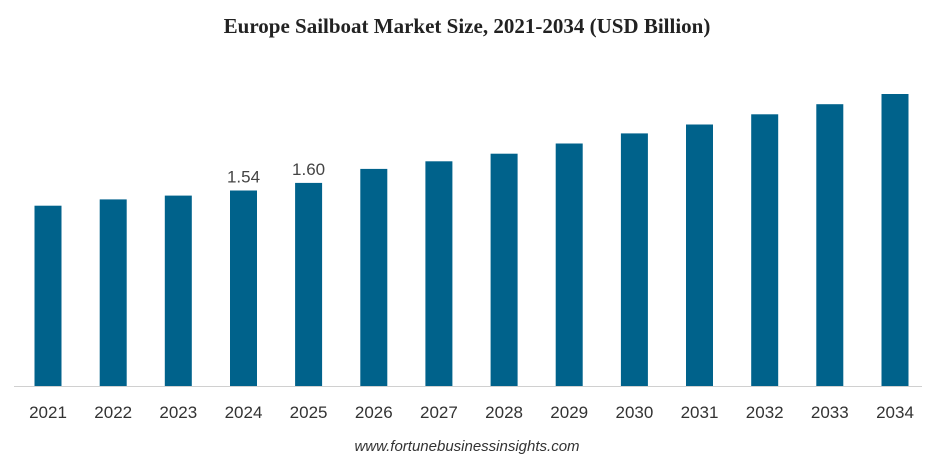  What do you see at coordinates (178, 412) in the screenshot?
I see `x-tick-2023: 2023` at bounding box center [178, 412].